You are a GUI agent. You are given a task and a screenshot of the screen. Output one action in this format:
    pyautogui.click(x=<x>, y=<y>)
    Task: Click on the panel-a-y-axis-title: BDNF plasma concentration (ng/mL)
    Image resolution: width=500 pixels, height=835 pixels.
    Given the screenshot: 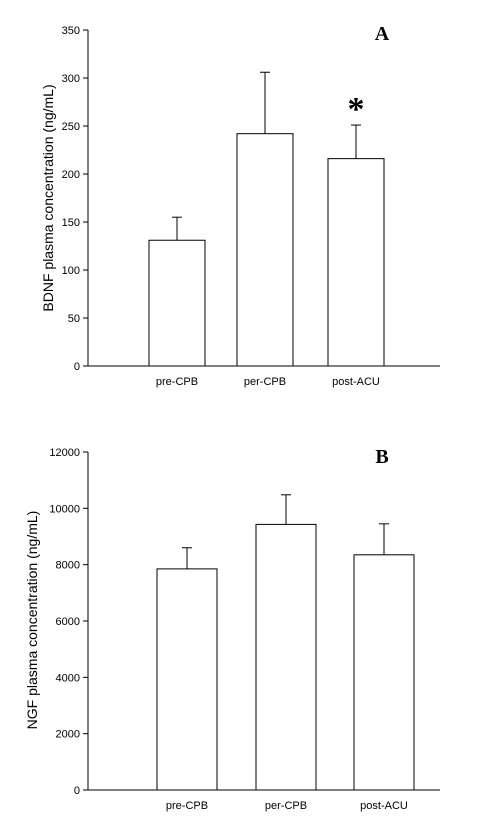 What is the action you would take?
    pyautogui.click(x=48, y=197)
    